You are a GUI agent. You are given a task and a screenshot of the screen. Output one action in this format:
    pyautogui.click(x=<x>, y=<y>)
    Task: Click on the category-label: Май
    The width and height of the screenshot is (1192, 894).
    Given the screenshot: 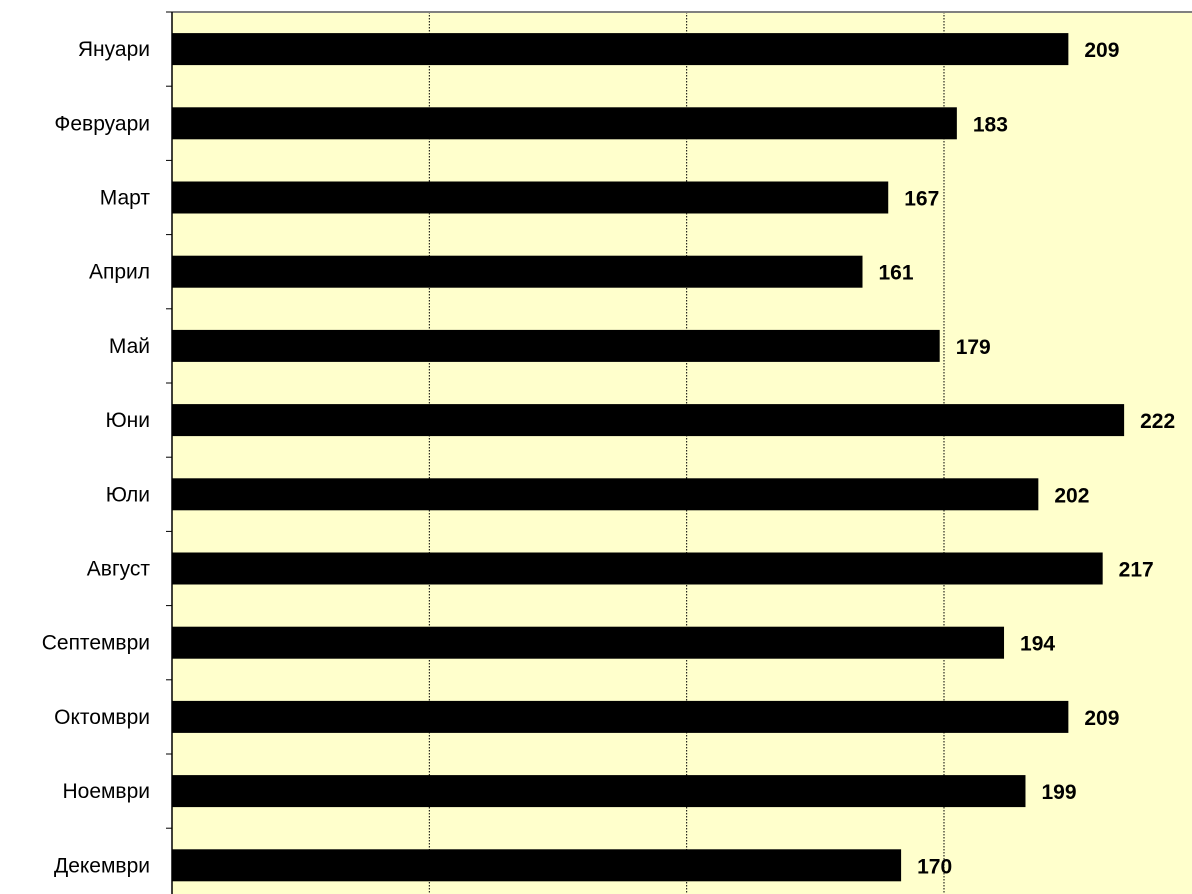 What is the action you would take?
    pyautogui.click(x=129, y=346)
    